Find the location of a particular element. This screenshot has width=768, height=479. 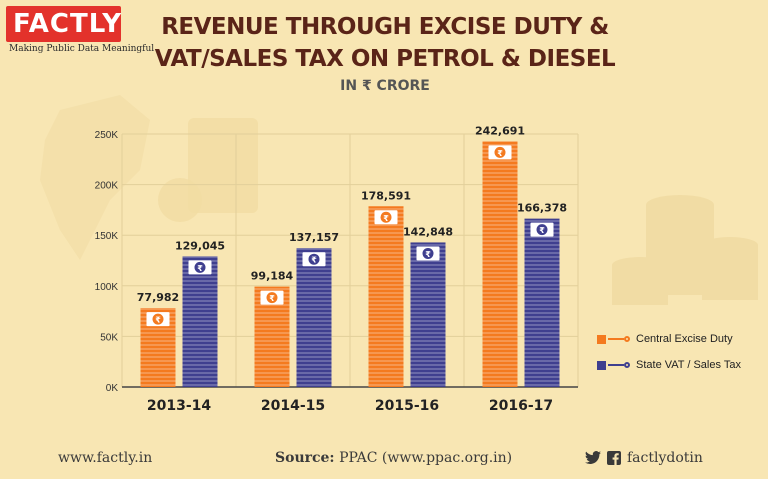

legend-swatch-vat is located at coordinates (601, 365).